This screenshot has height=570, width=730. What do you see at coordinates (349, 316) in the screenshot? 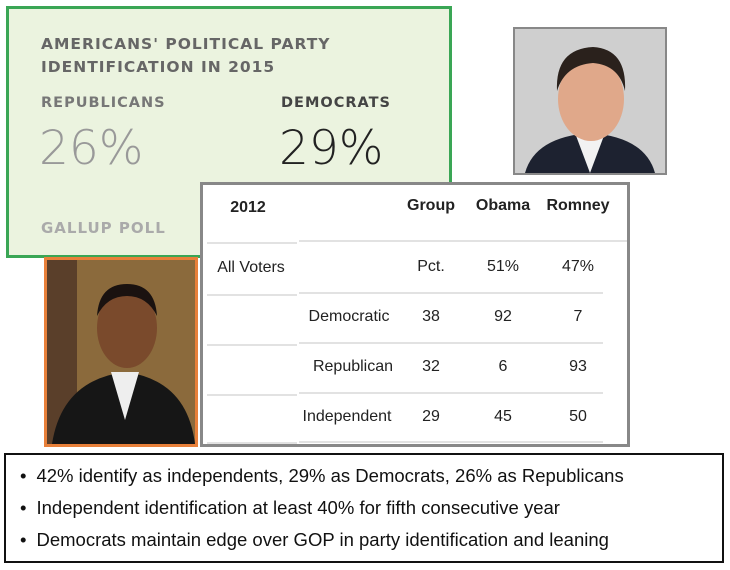
I see `row-label: Democratic` at bounding box center [349, 316].